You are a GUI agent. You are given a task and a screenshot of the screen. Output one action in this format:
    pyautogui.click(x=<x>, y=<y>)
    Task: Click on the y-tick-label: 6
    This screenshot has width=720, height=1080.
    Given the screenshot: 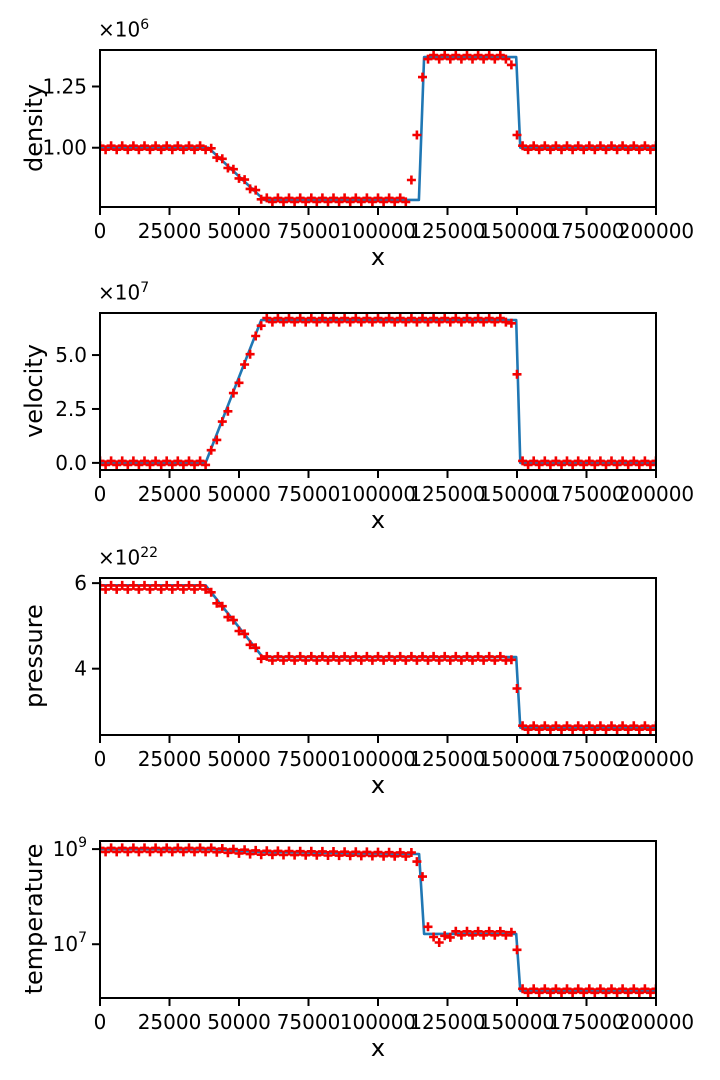 What is the action you would take?
    pyautogui.click(x=80, y=583)
    